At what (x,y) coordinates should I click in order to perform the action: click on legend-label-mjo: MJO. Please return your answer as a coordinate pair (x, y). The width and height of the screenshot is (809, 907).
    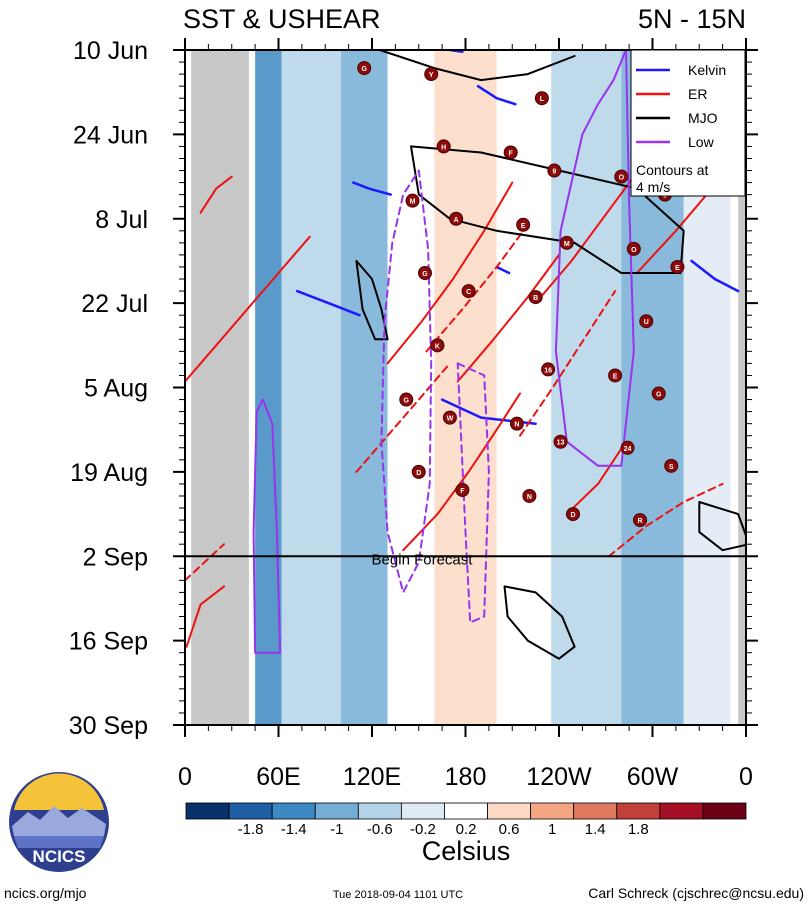
    Looking at the image, I should click on (703, 118).